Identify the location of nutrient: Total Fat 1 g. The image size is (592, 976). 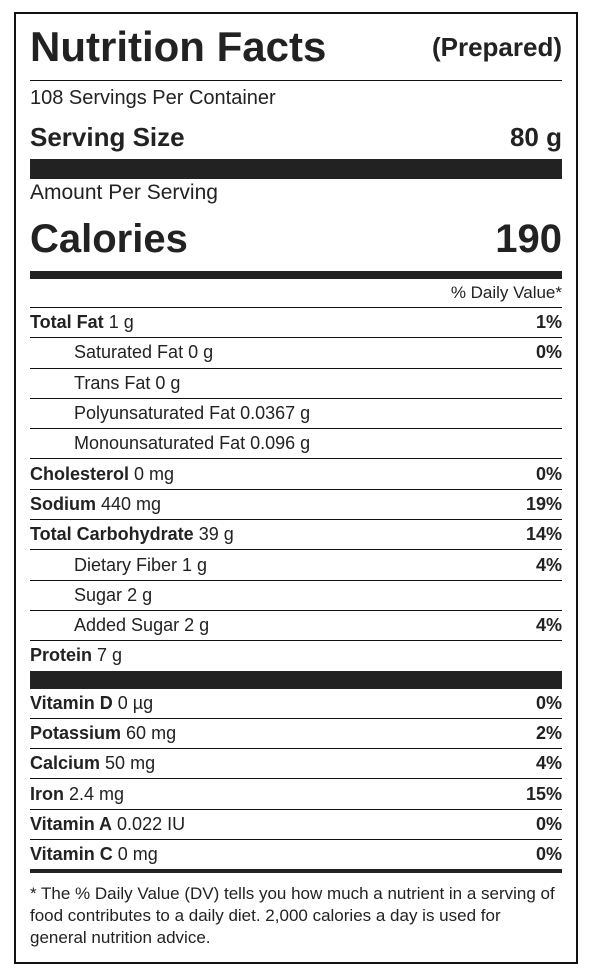
(82, 322).